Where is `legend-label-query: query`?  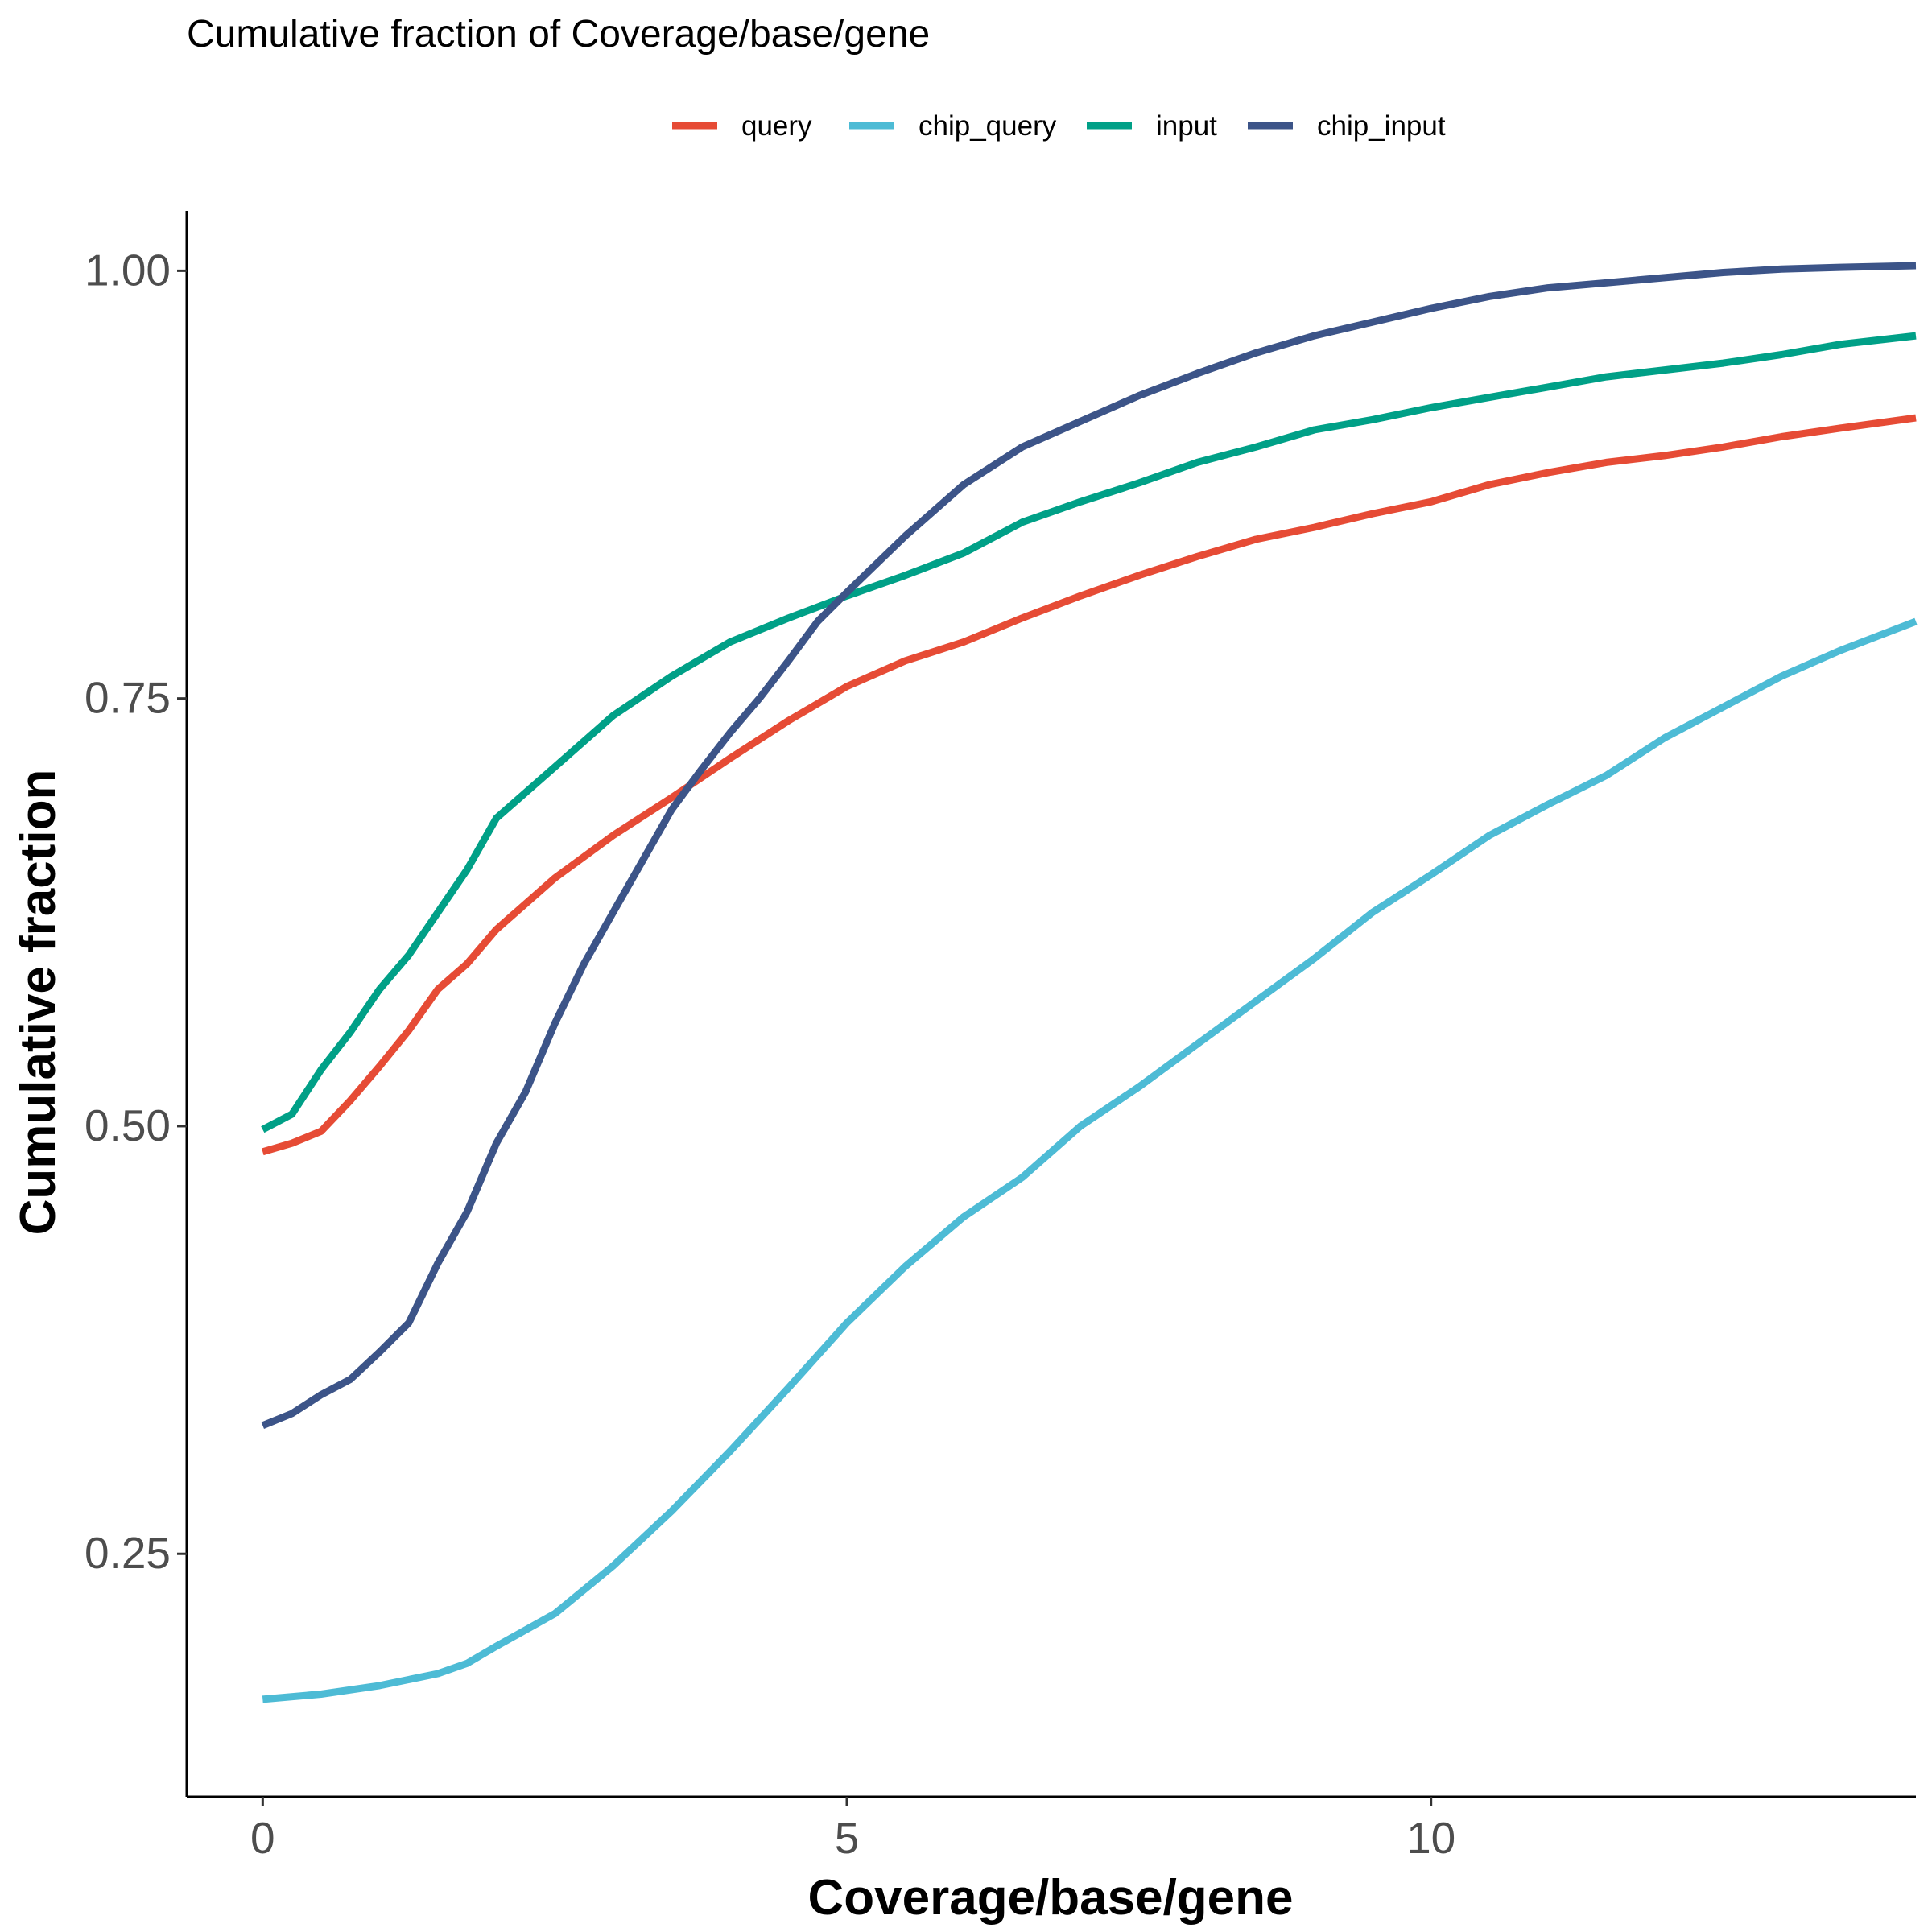 legend-label-query: query is located at coordinates (776, 126).